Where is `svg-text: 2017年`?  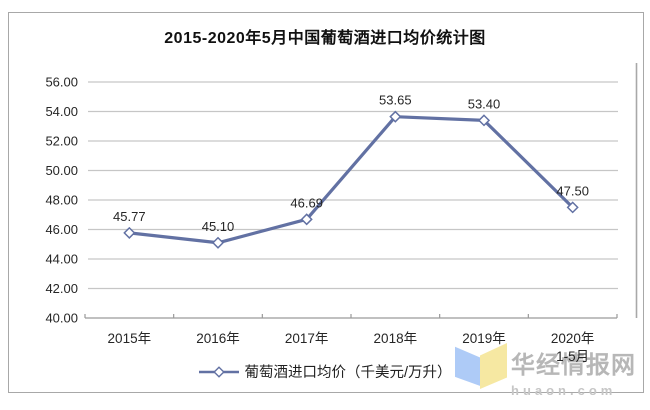 svg-text: 2017年 is located at coordinates (307, 338).